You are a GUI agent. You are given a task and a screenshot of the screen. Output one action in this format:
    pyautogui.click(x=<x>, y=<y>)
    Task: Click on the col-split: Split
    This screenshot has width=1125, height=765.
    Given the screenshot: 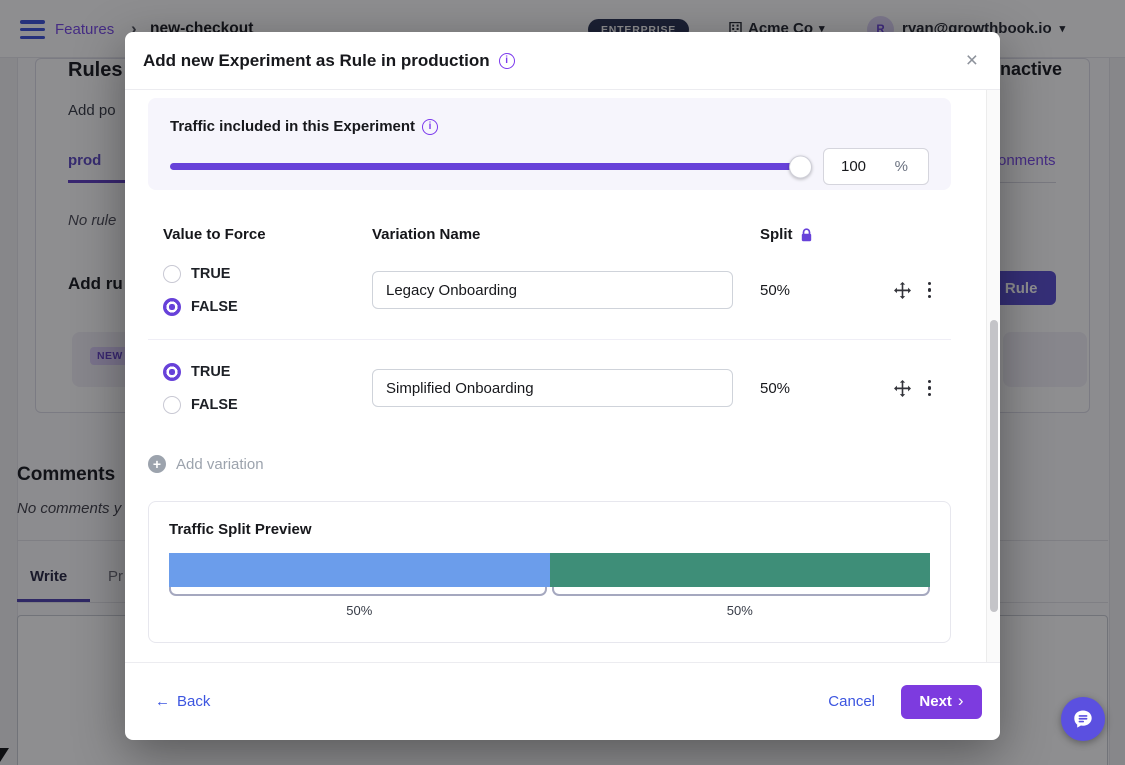 What is the action you would take?
    pyautogui.click(x=793, y=234)
    